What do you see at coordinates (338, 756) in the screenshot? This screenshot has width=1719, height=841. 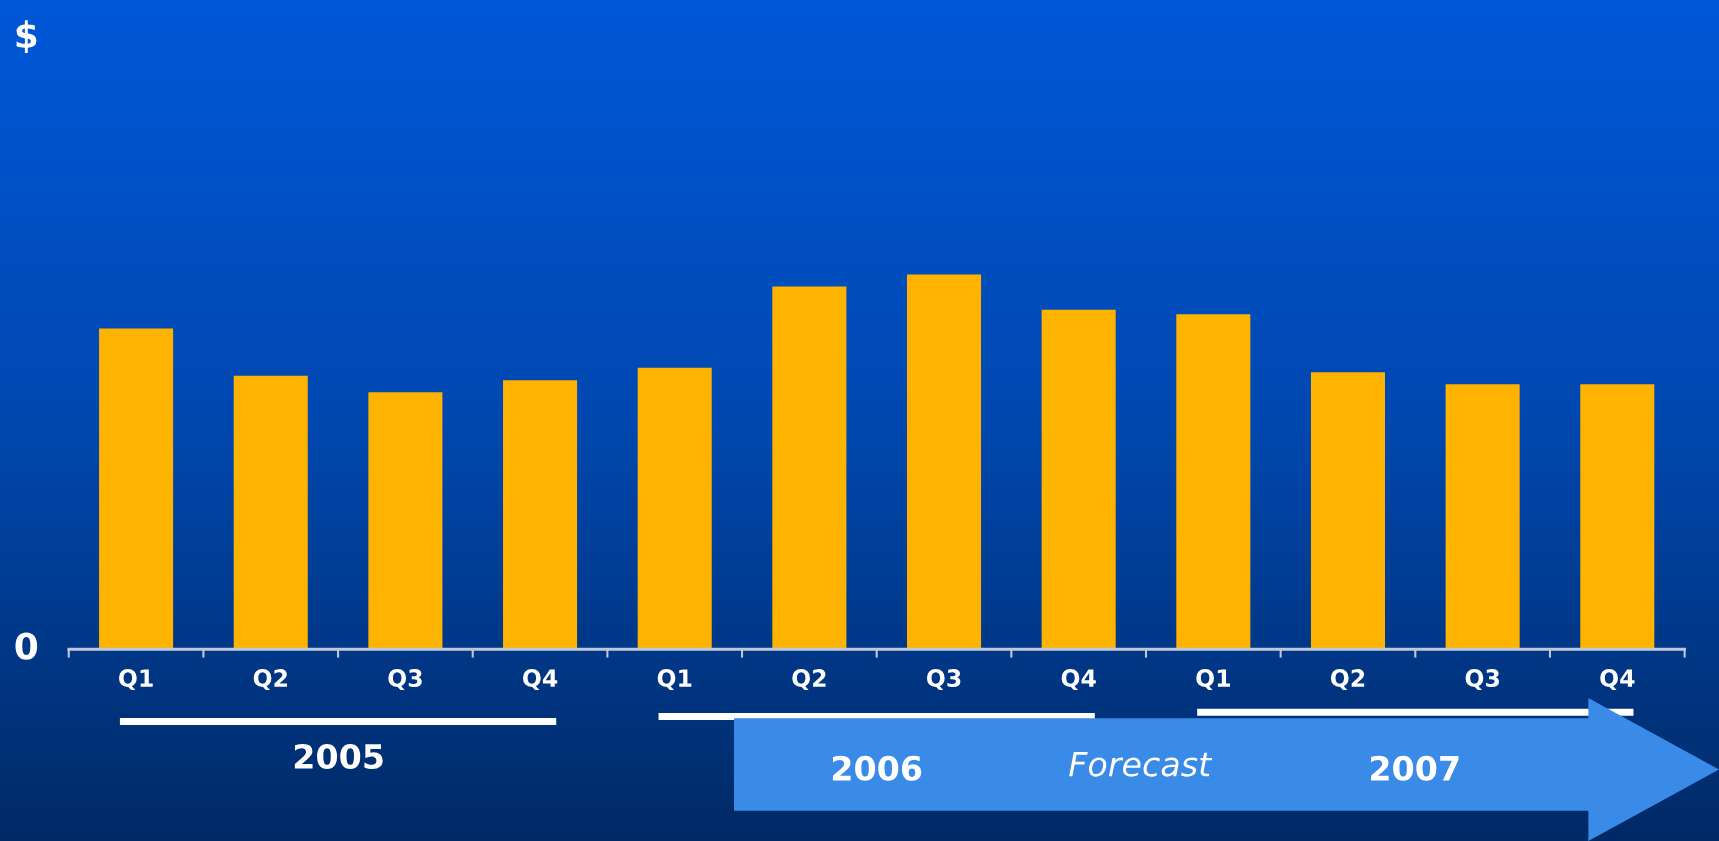 I see `text: 2005` at bounding box center [338, 756].